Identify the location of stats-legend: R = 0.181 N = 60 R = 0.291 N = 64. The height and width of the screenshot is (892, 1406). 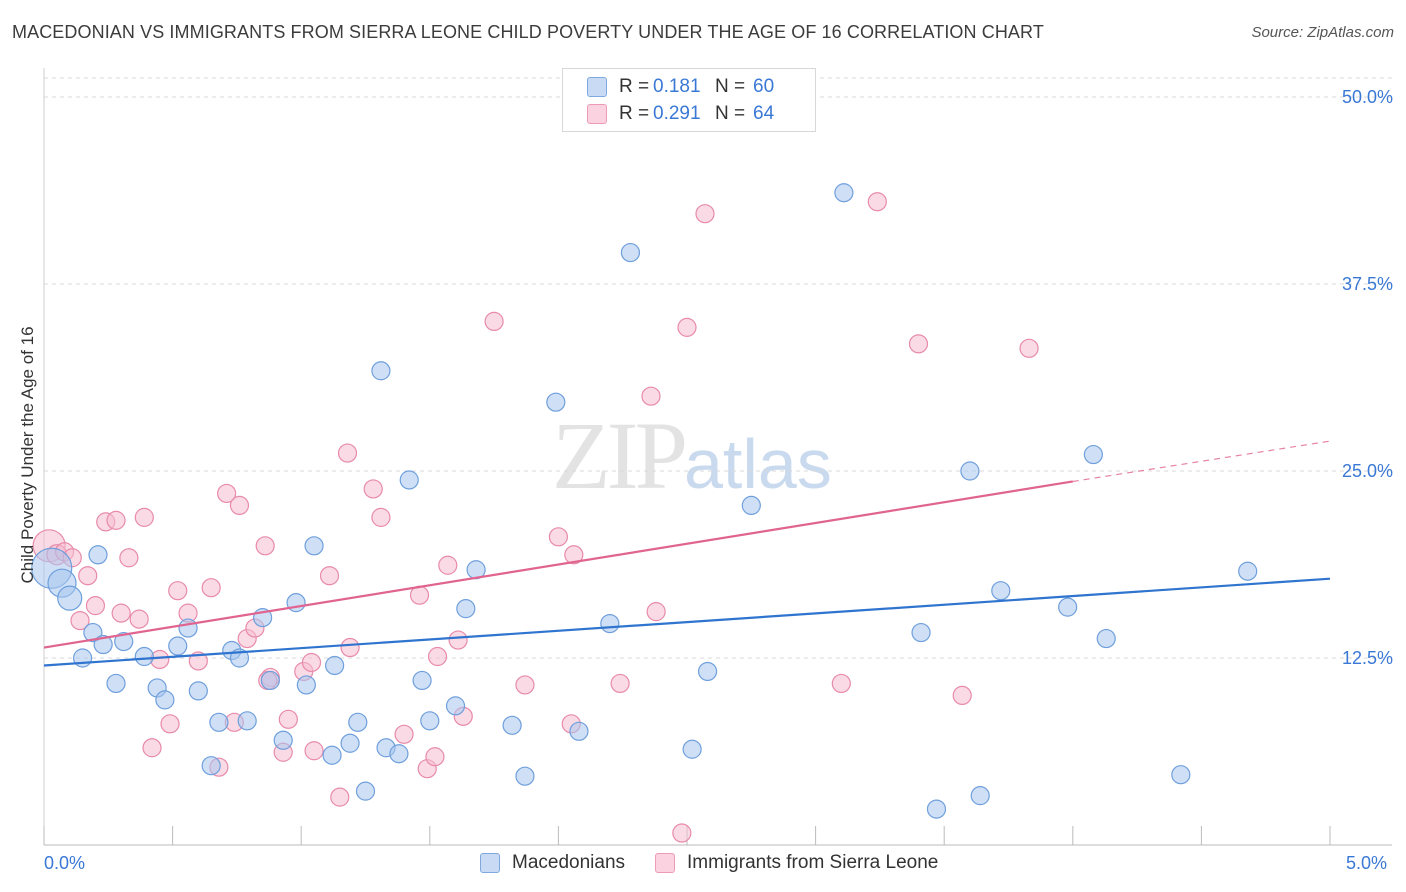
(689, 100).